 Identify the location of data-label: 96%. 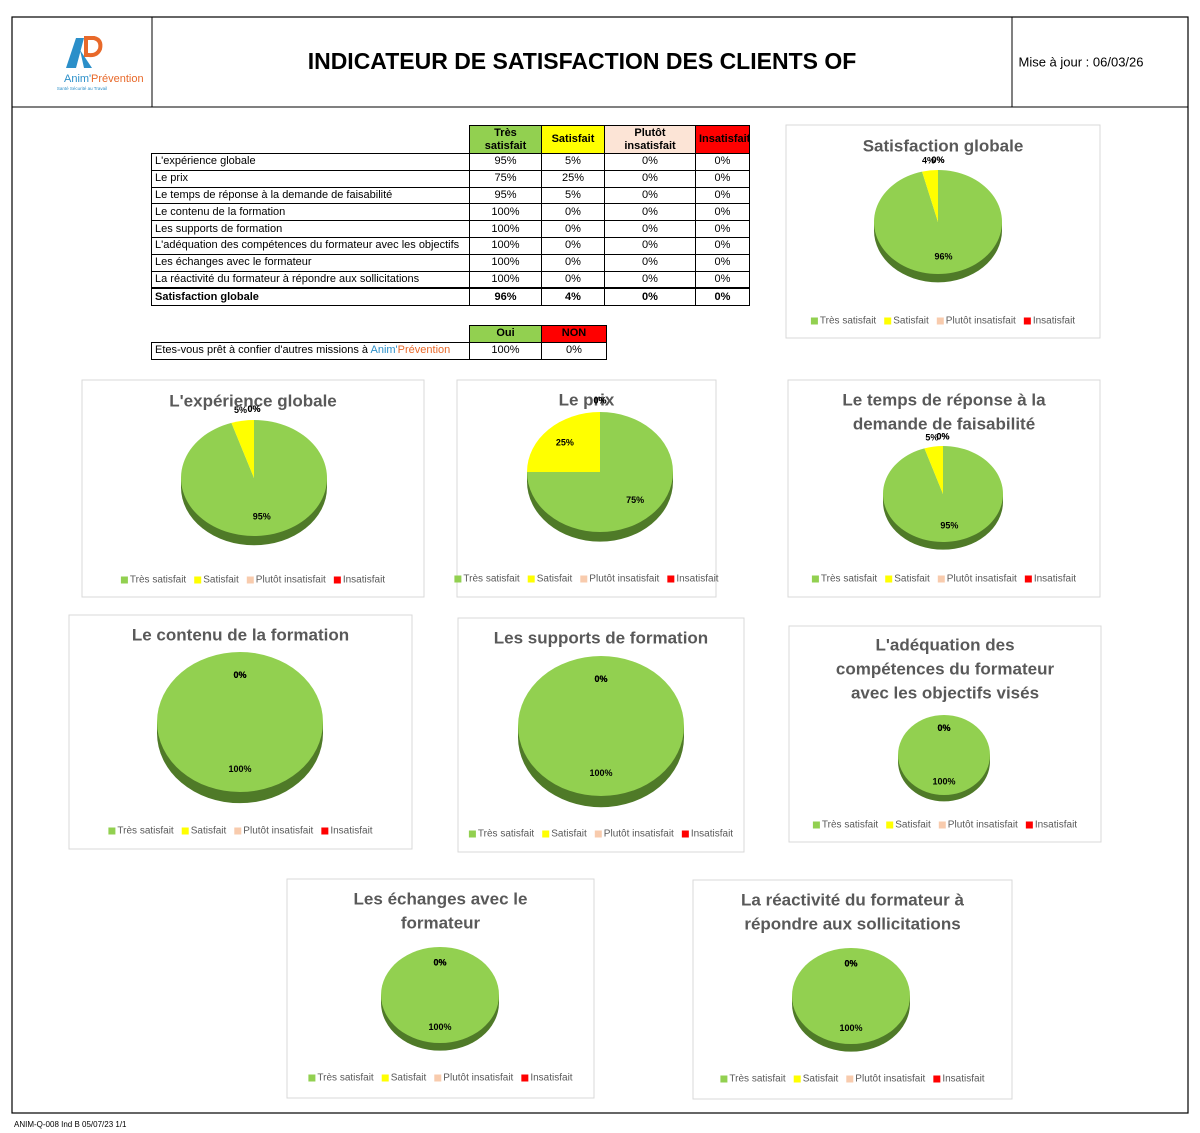
(943, 256).